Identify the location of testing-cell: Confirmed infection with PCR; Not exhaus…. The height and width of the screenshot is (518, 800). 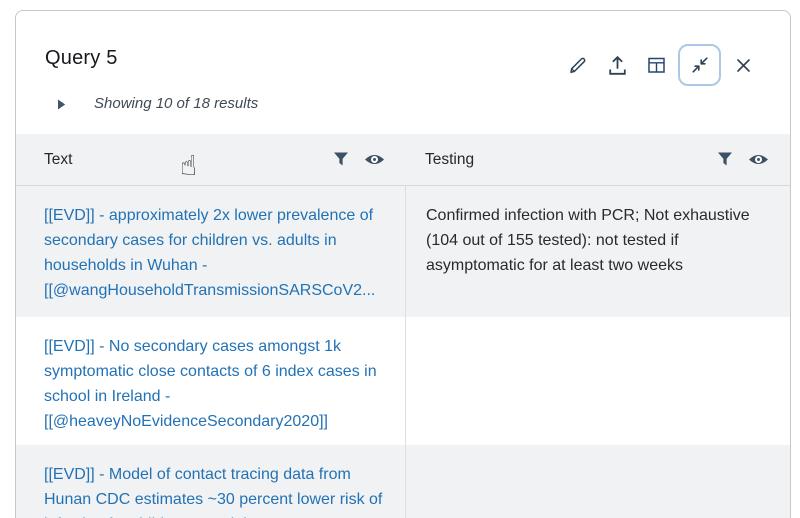
(597, 251).